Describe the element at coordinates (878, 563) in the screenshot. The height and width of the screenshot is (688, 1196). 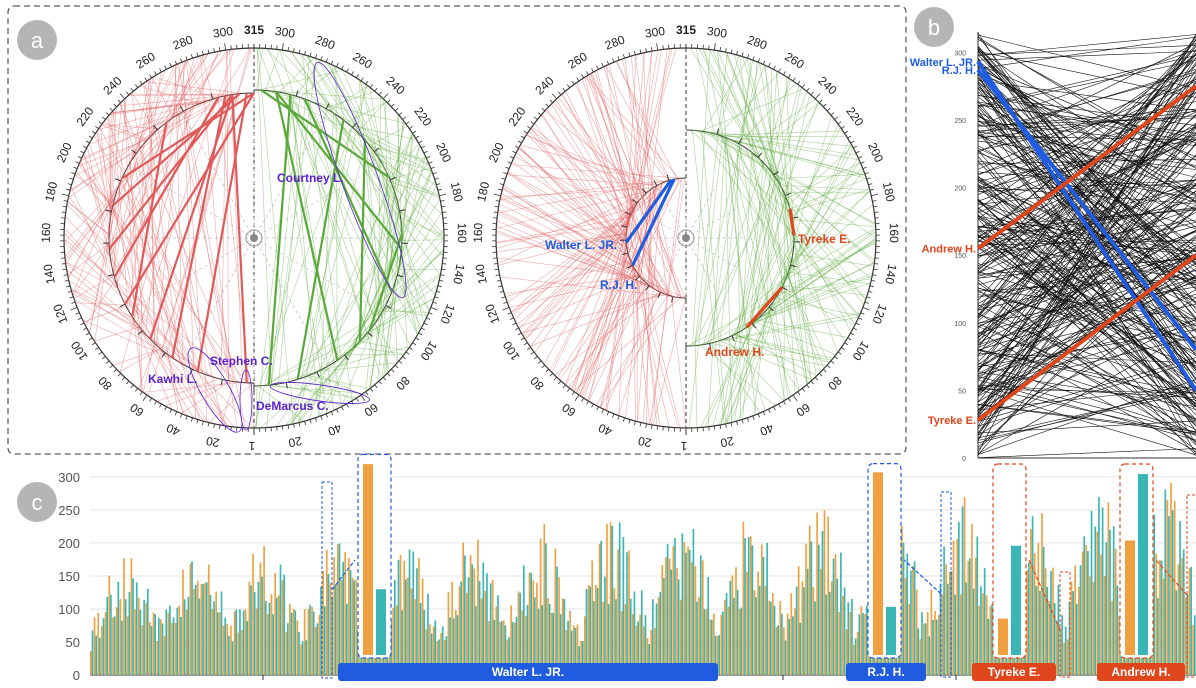
I see `callout-bar-orange` at that location.